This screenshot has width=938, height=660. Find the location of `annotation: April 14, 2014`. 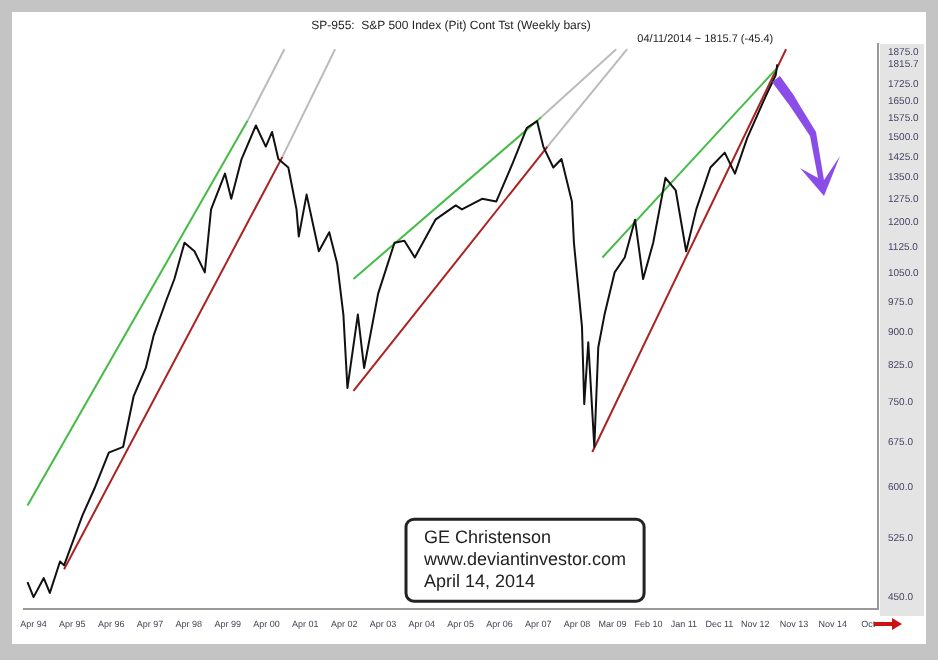

annotation: April 14, 2014 is located at coordinates (480, 581).